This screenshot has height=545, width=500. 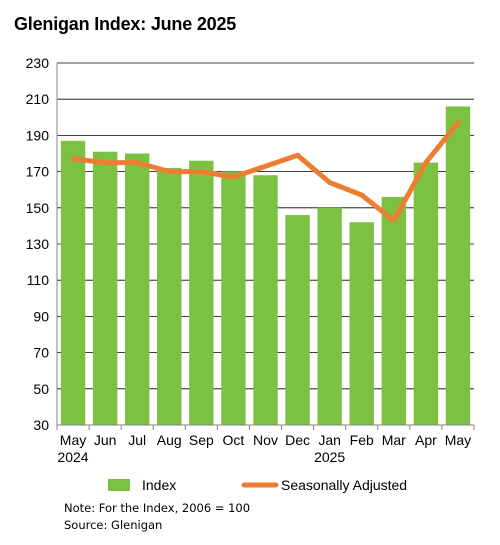 I want to click on x-tick-label: Apr, so click(x=426, y=440).